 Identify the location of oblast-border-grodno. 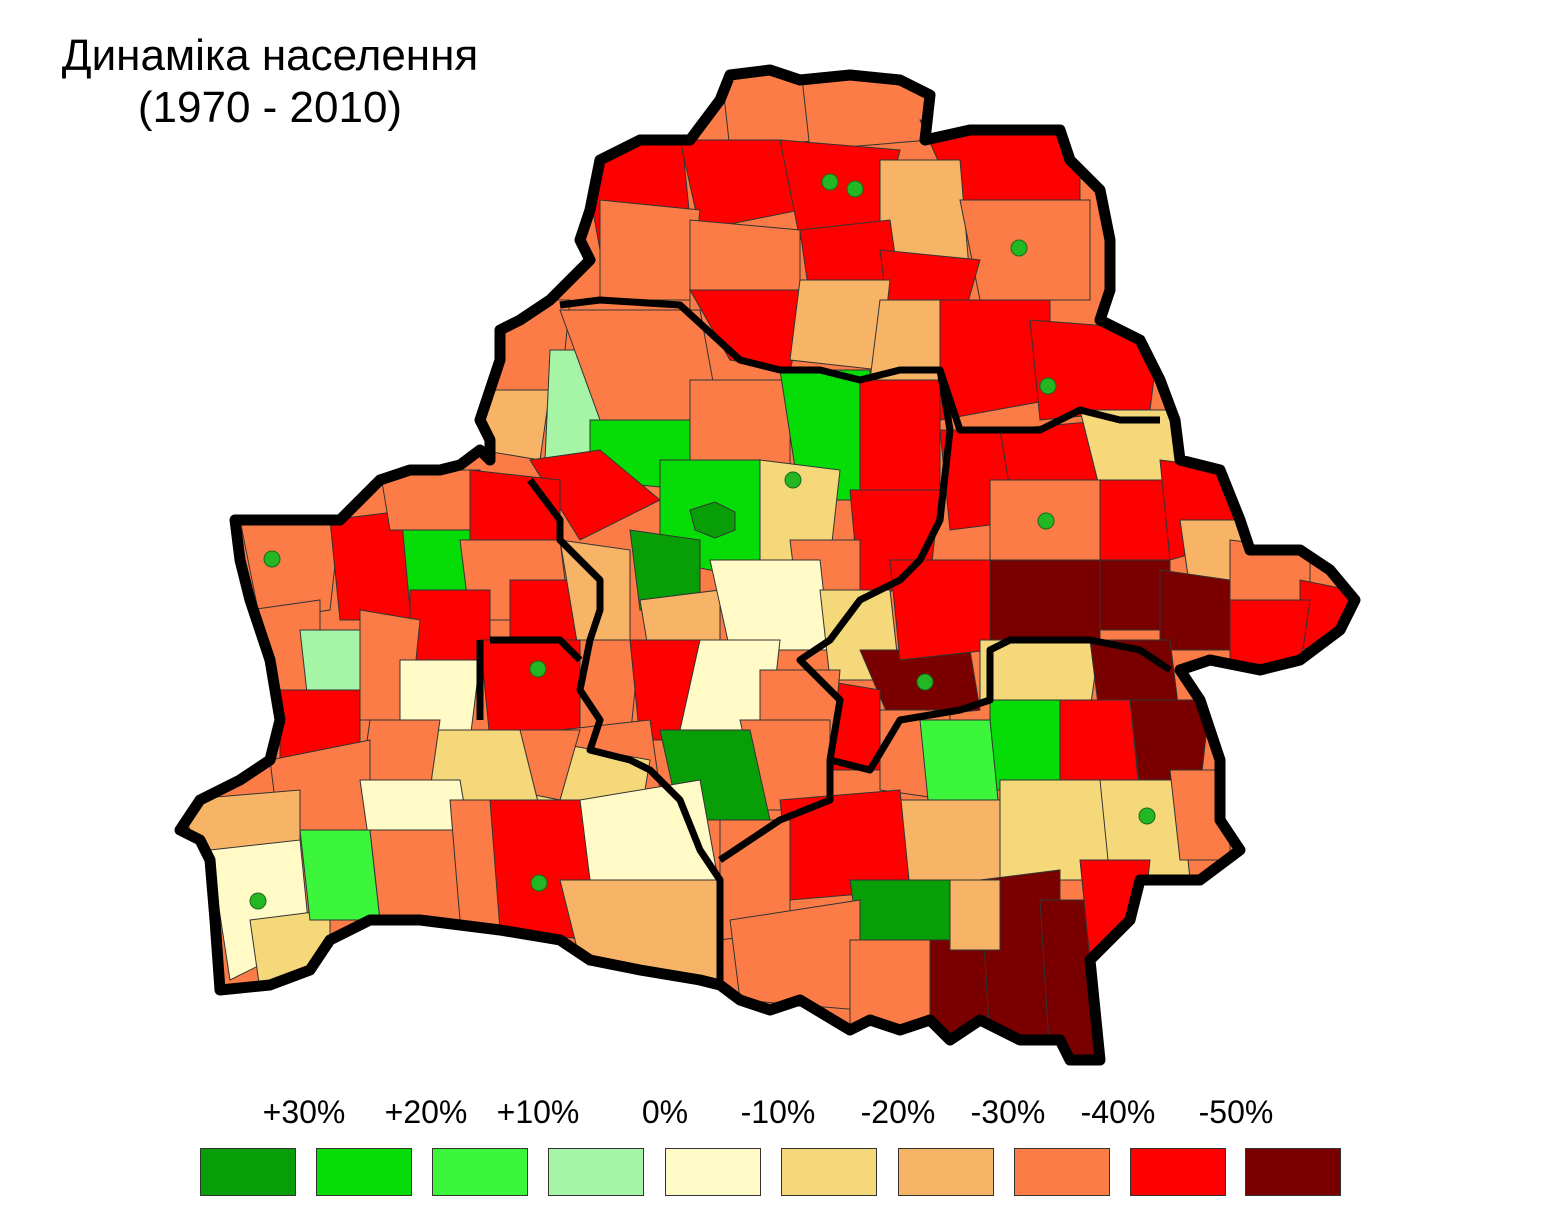
(625, 731).